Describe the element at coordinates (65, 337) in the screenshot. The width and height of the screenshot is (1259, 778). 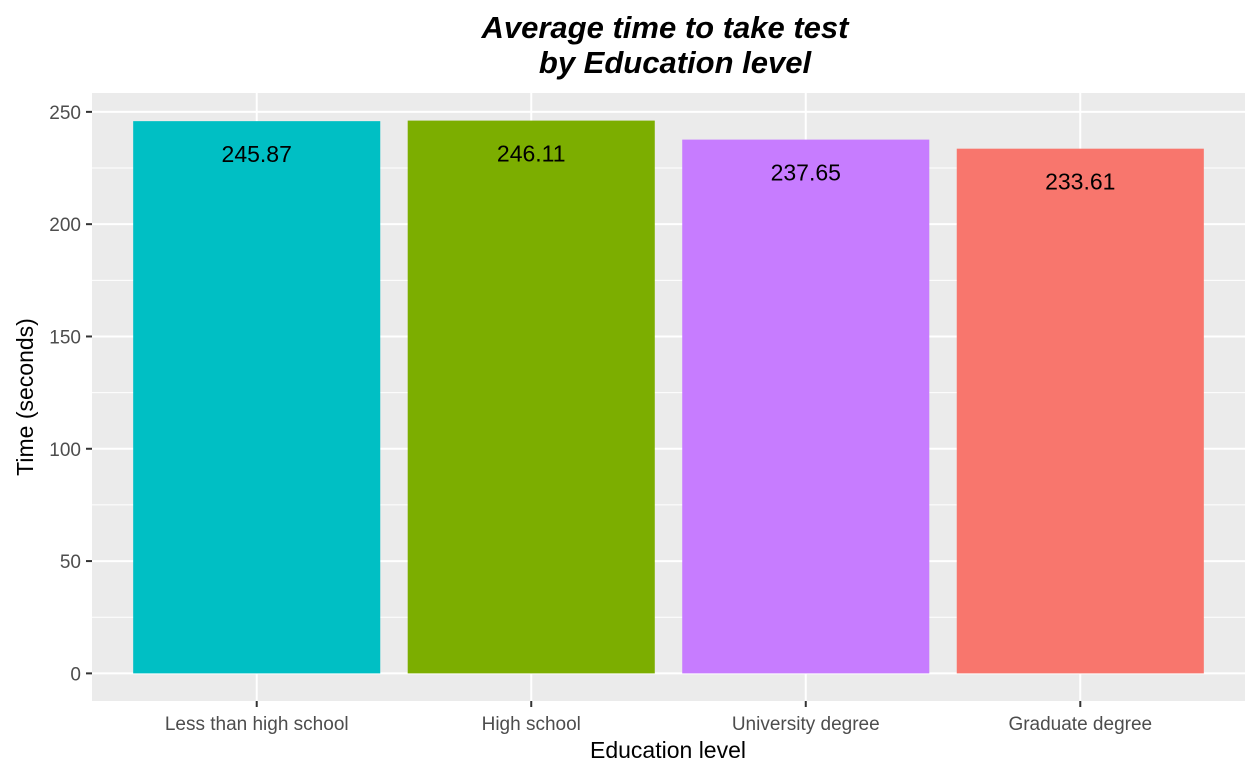
I see `y-tick-label: 150` at that location.